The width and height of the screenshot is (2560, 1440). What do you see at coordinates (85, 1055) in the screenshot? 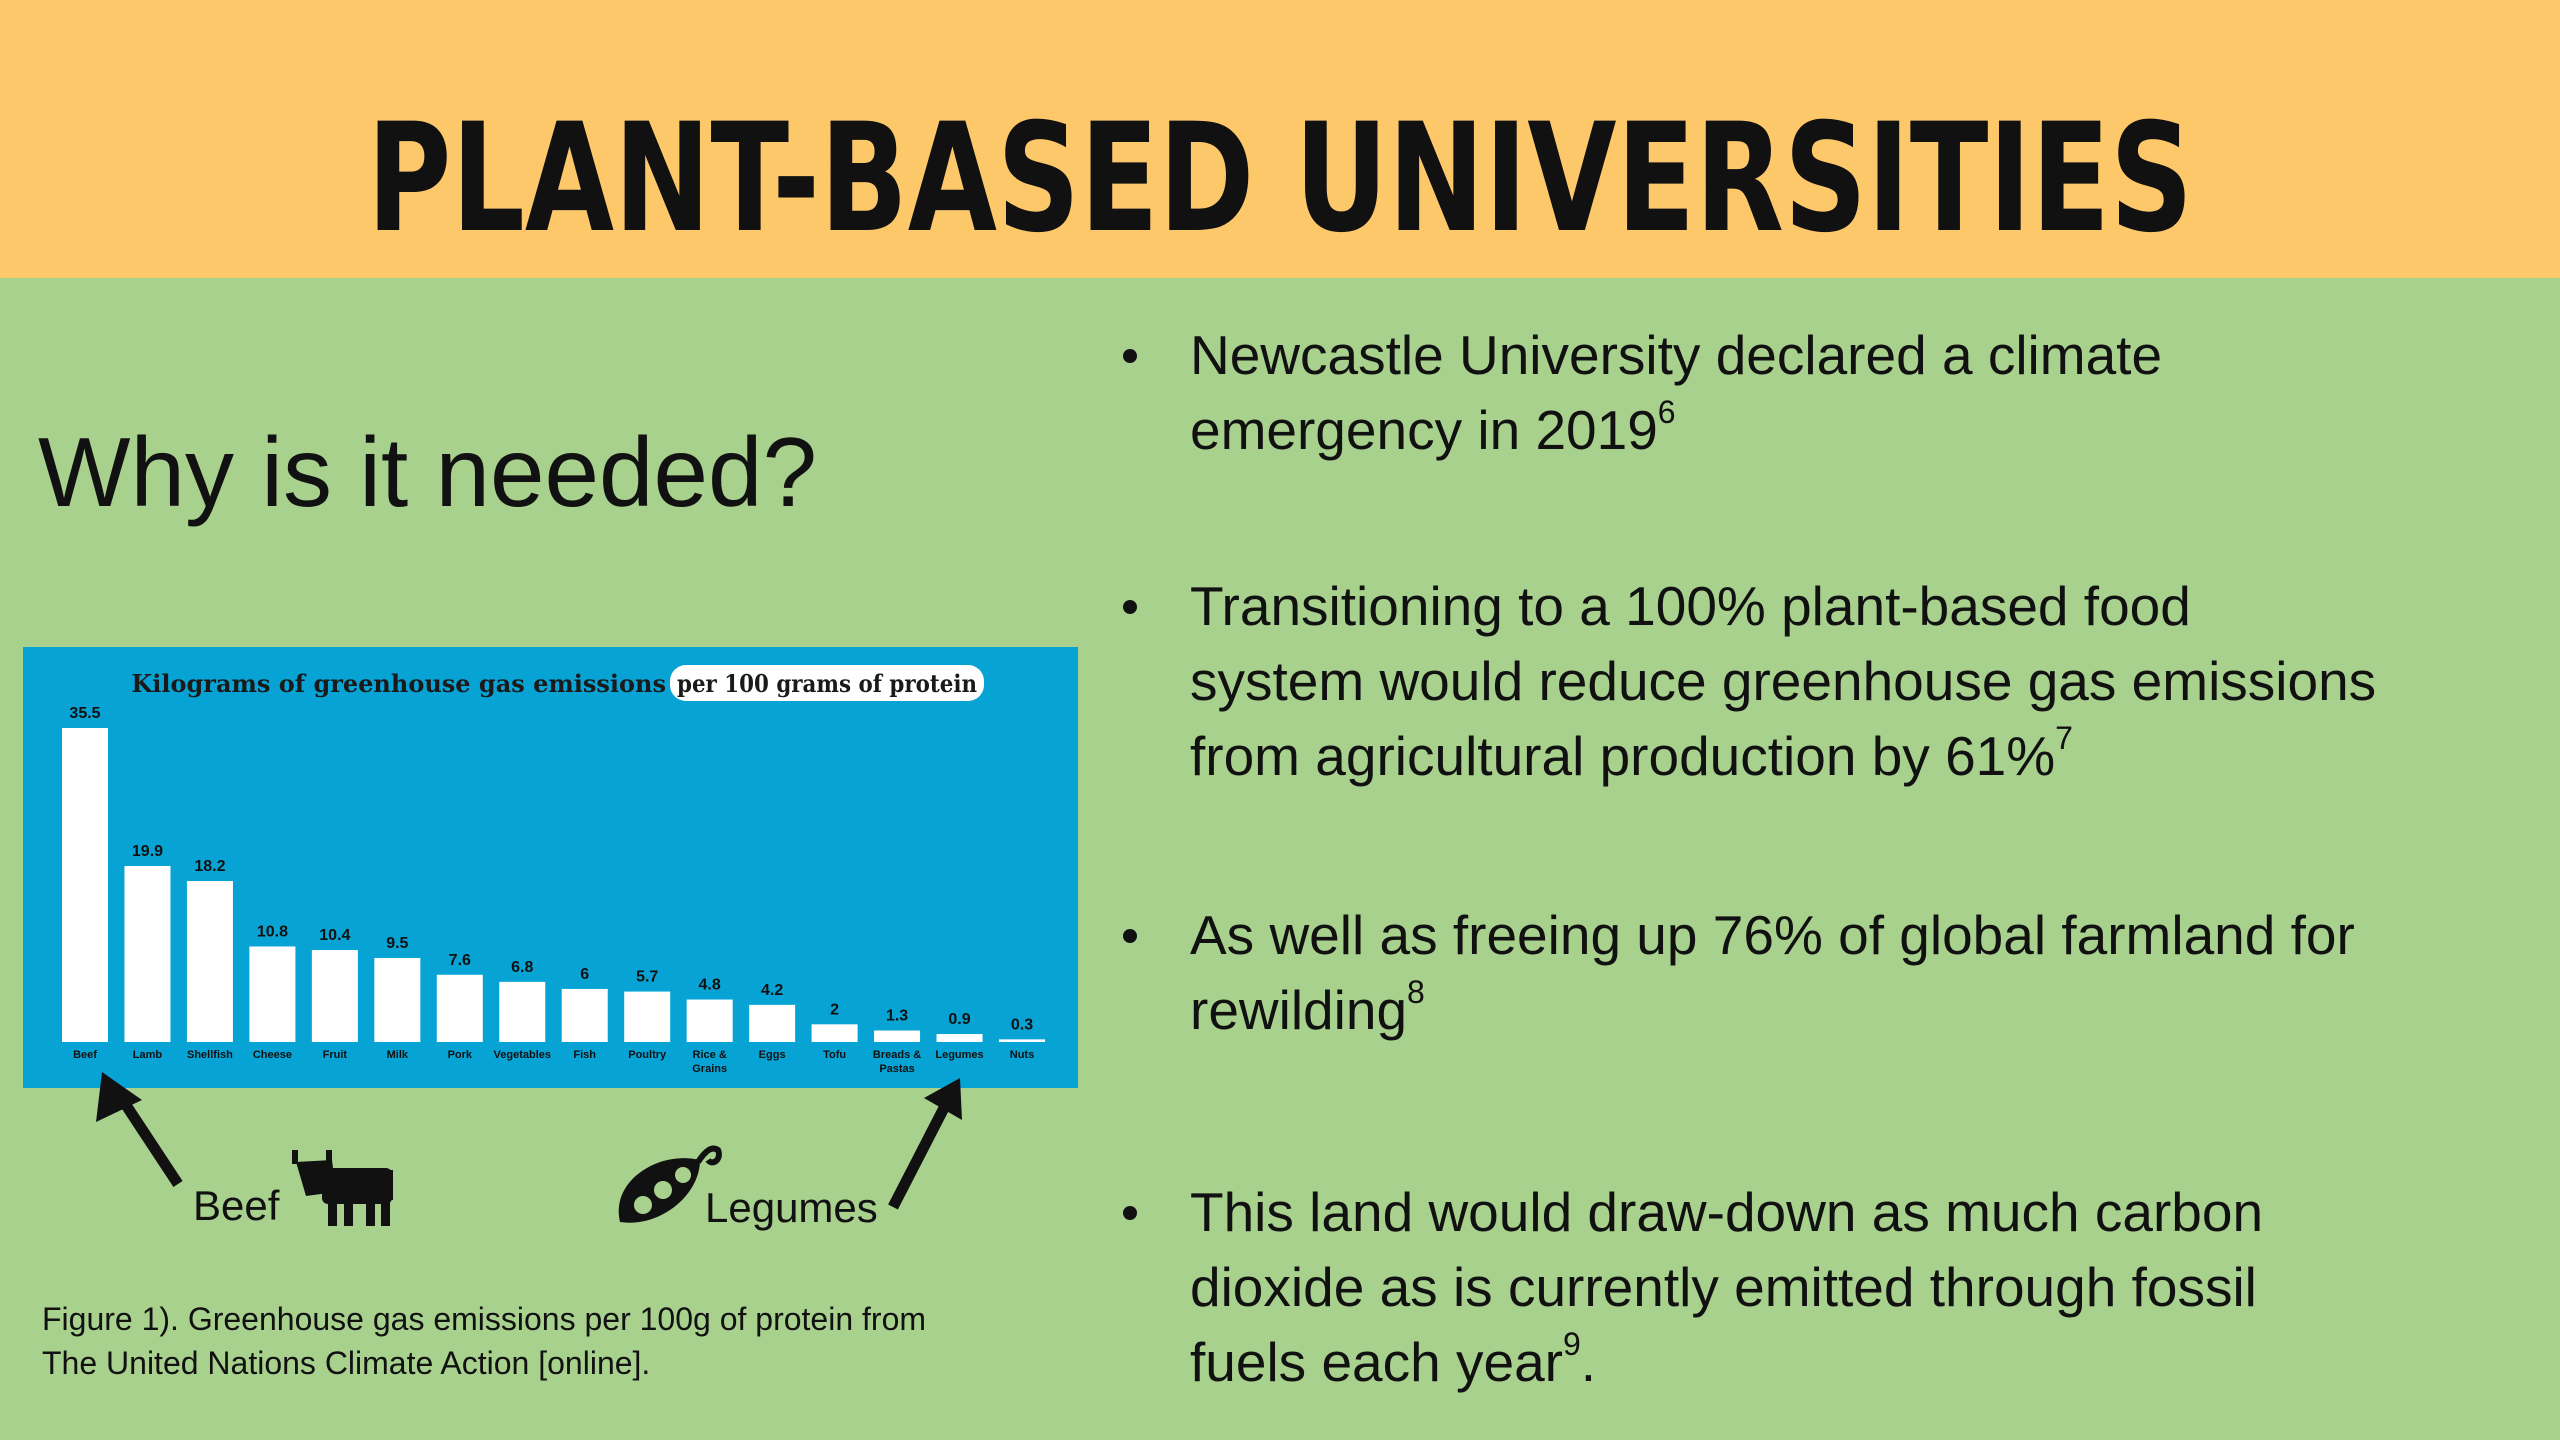
I see `category-label: Beef` at bounding box center [85, 1055].